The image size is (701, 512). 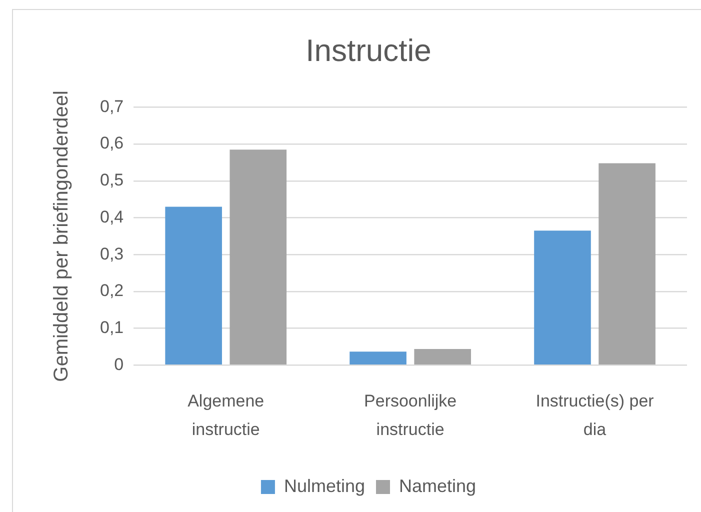 What do you see at coordinates (595, 415) in the screenshot?
I see `x-tick-label: Instructie(s) per dia` at bounding box center [595, 415].